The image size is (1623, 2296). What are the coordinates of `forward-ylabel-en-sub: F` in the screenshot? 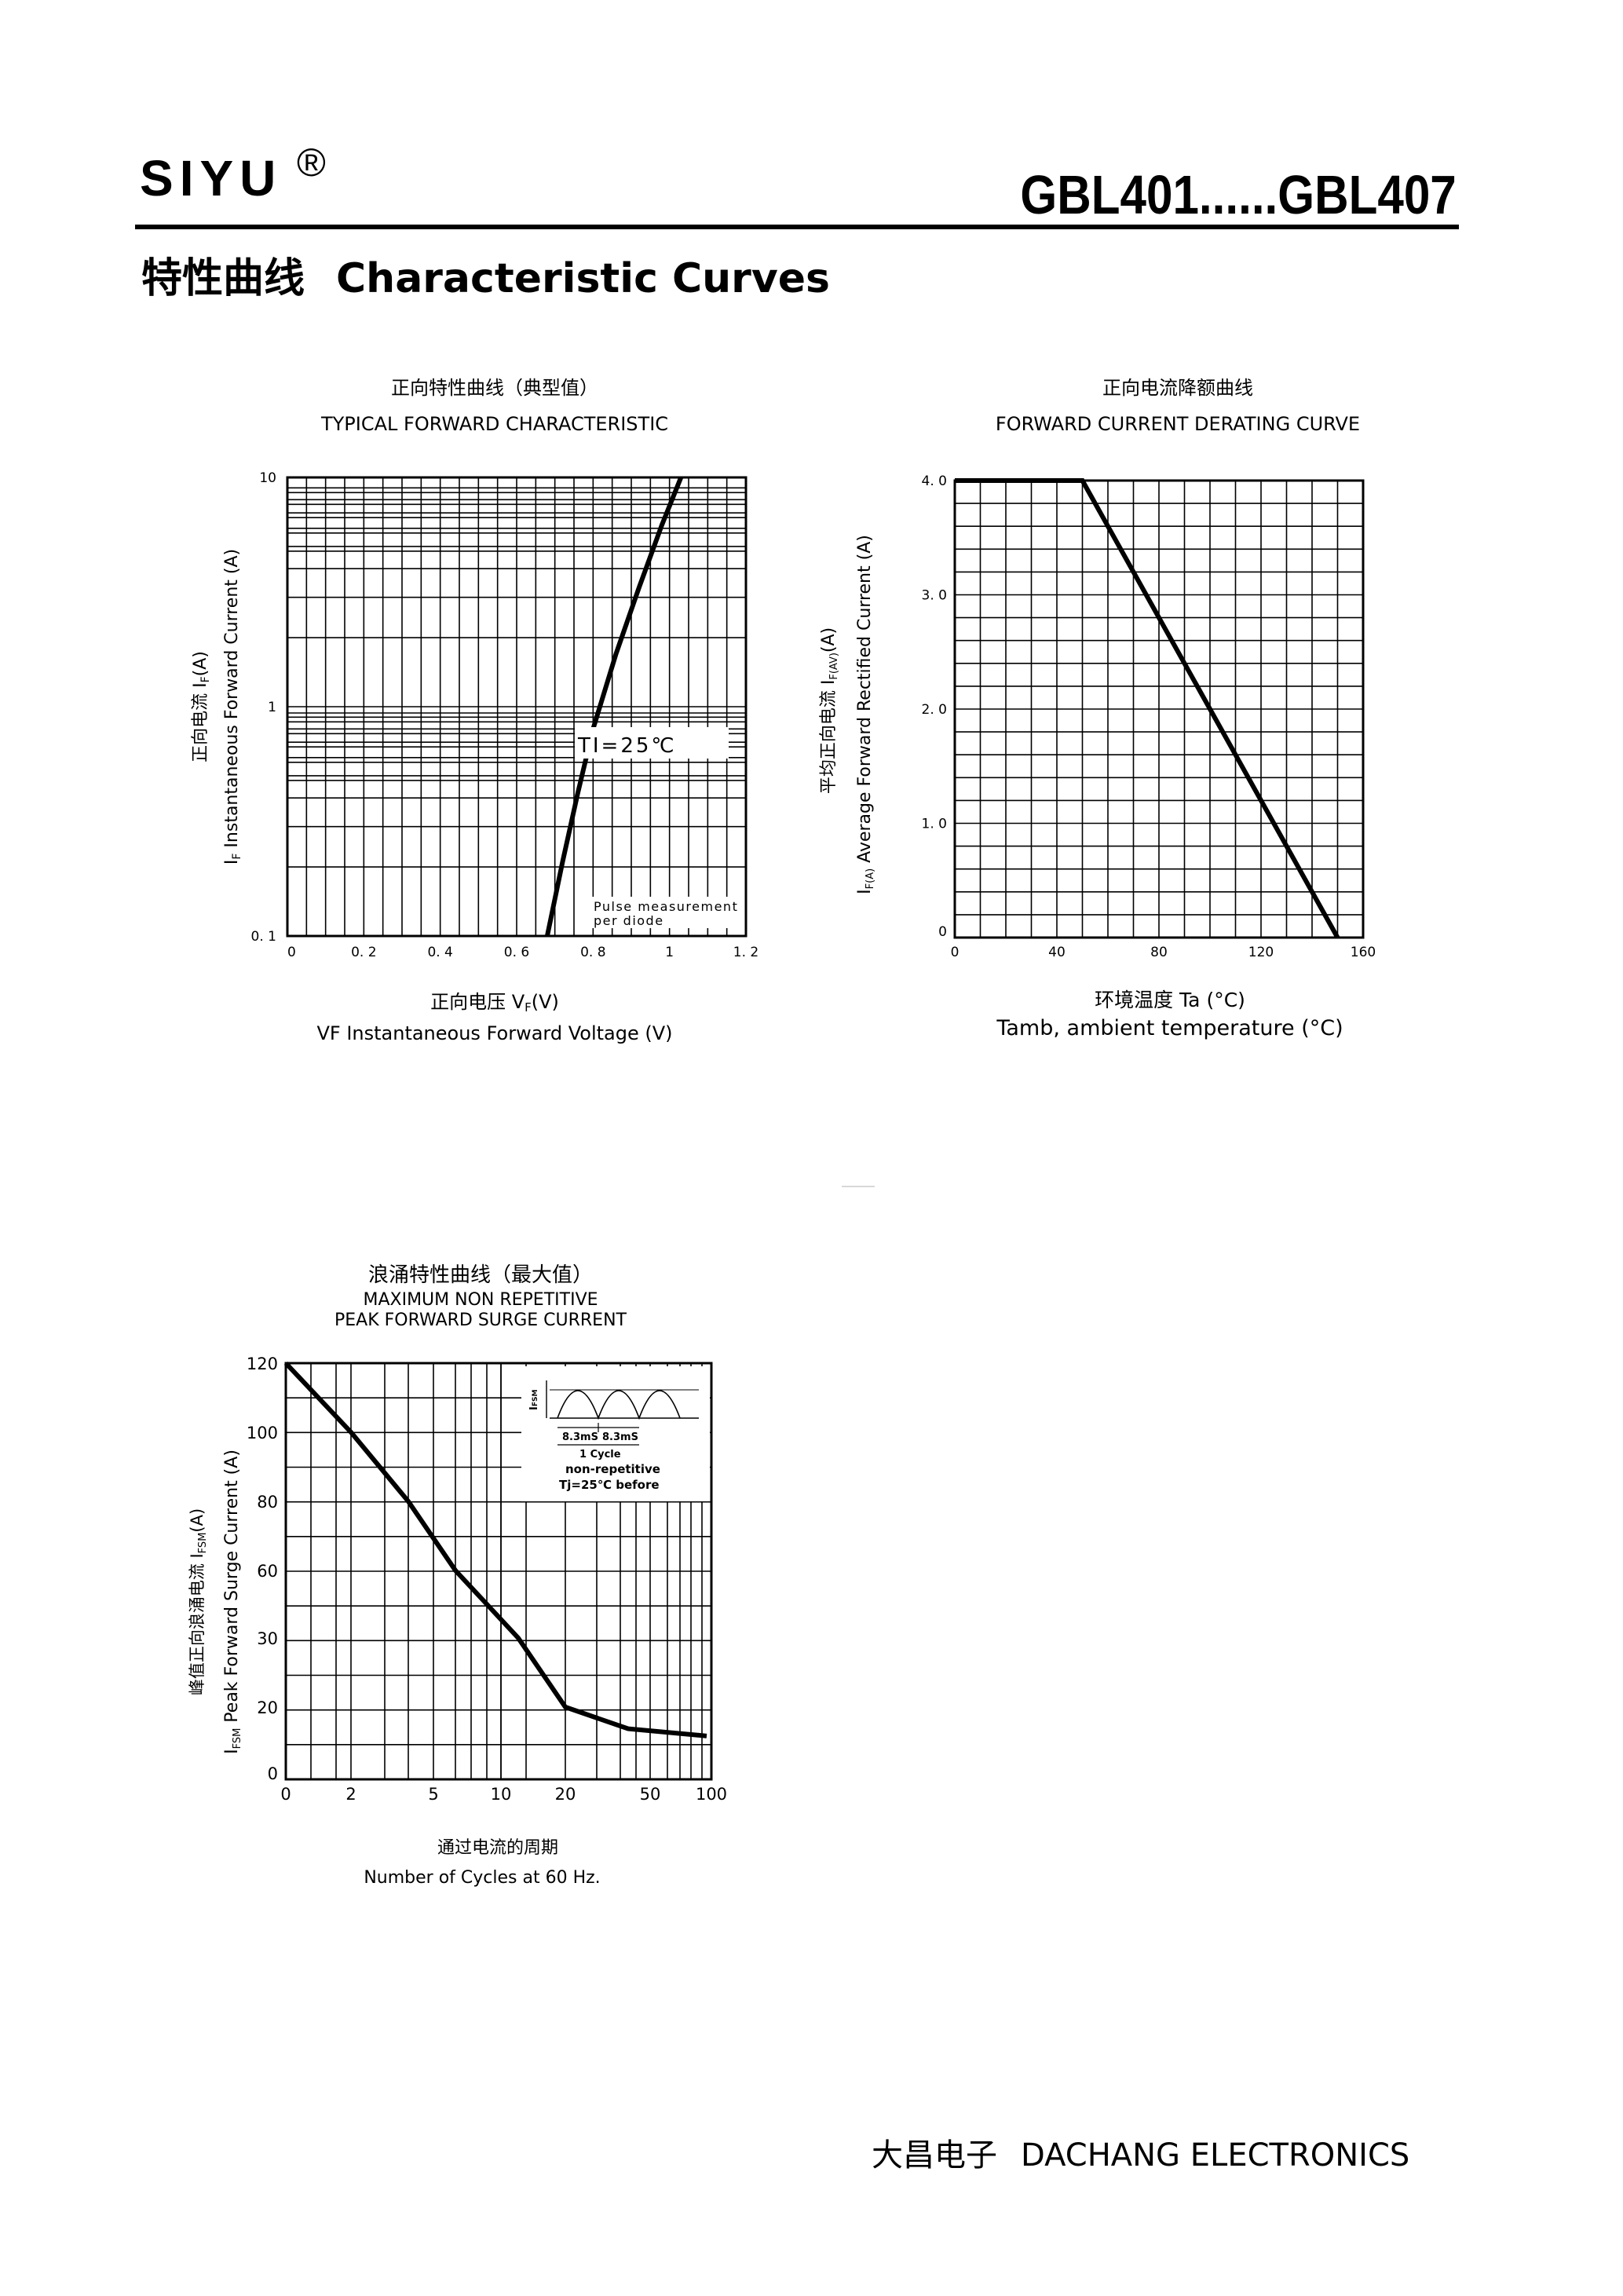 It's located at (237, 857).